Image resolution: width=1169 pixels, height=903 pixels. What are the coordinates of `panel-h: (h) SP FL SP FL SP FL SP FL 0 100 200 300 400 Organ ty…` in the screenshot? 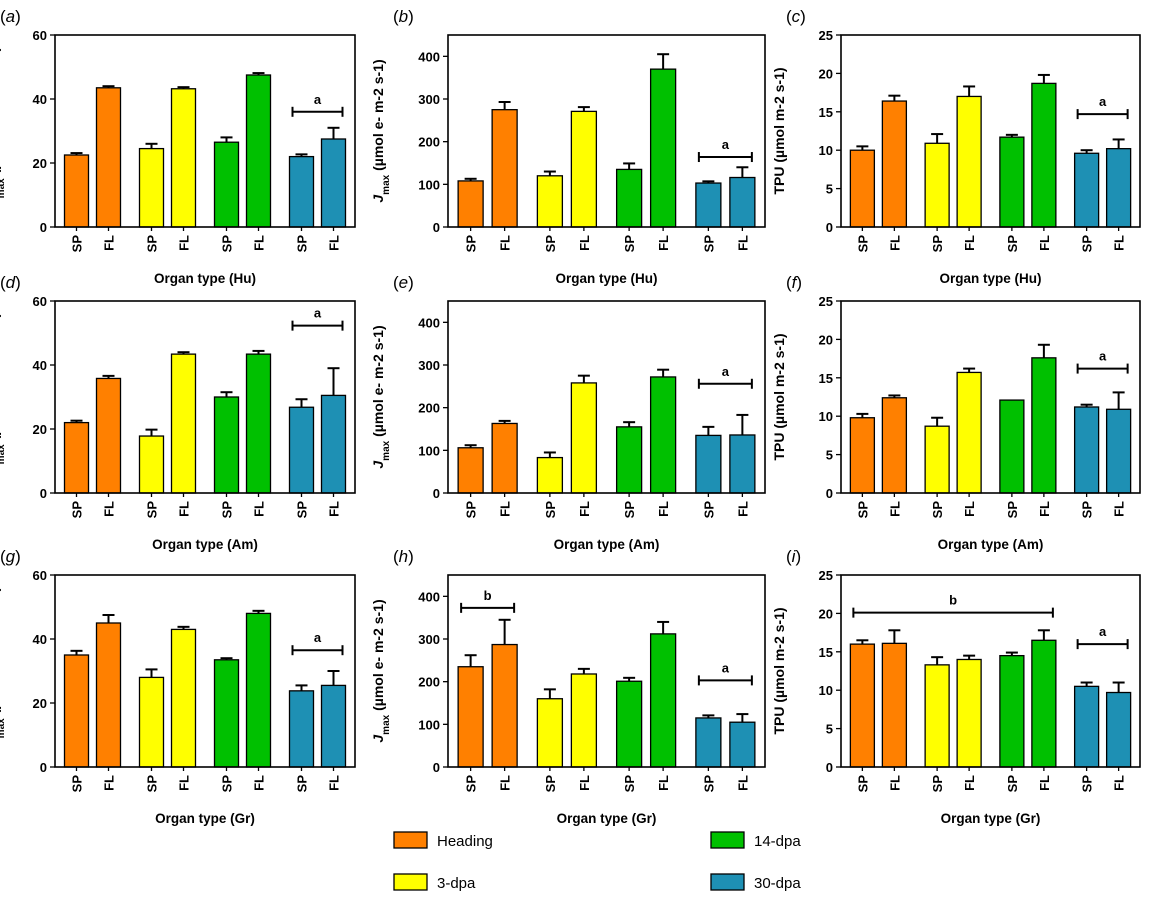 It's located at (568, 686).